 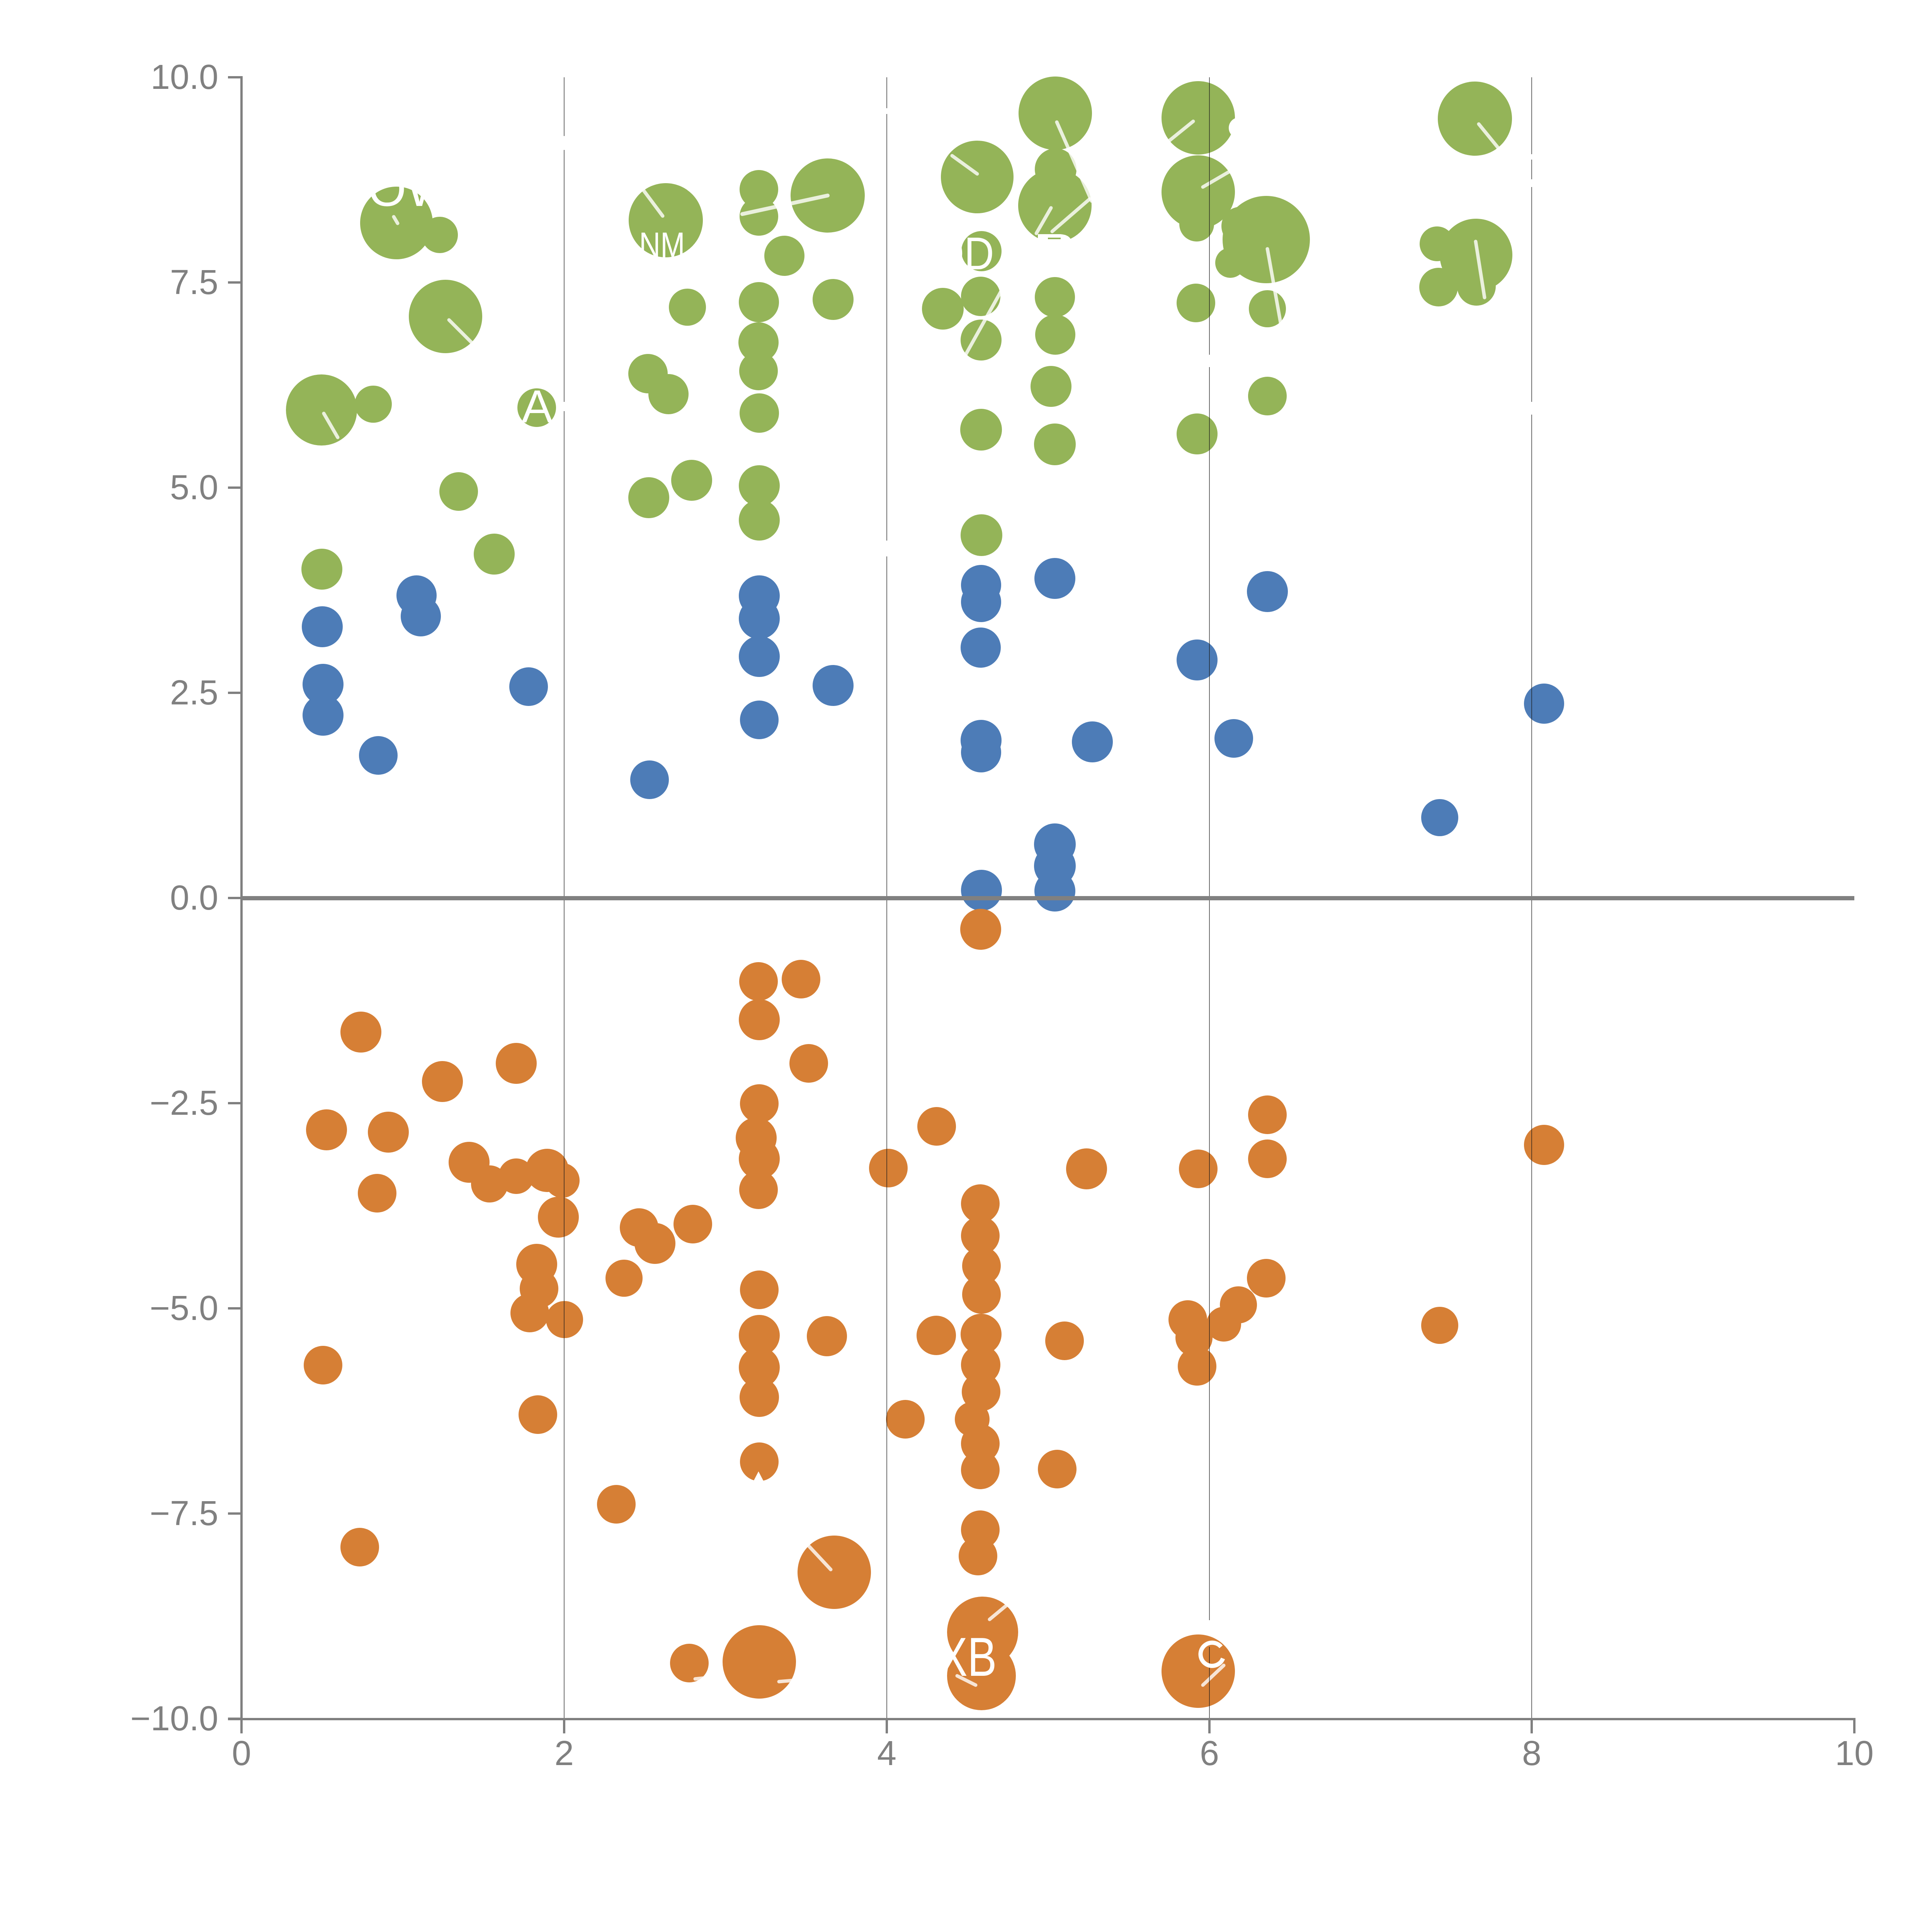 What do you see at coordinates (886, 1754) in the screenshot?
I see `svg-text: 4` at bounding box center [886, 1754].